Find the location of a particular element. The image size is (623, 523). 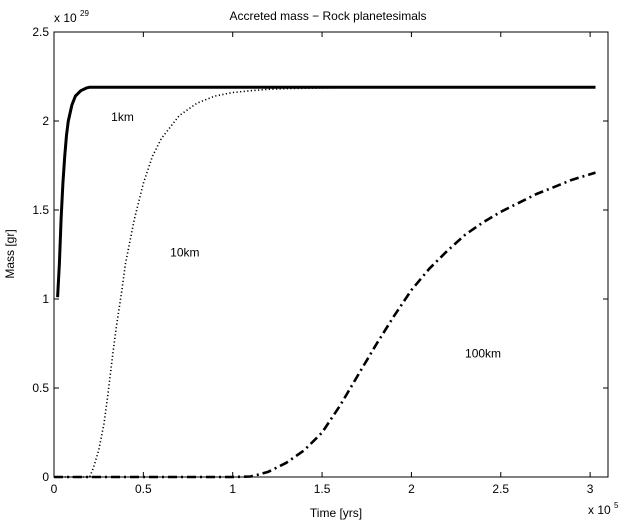

series-annotation-1: 10km is located at coordinates (184, 252).